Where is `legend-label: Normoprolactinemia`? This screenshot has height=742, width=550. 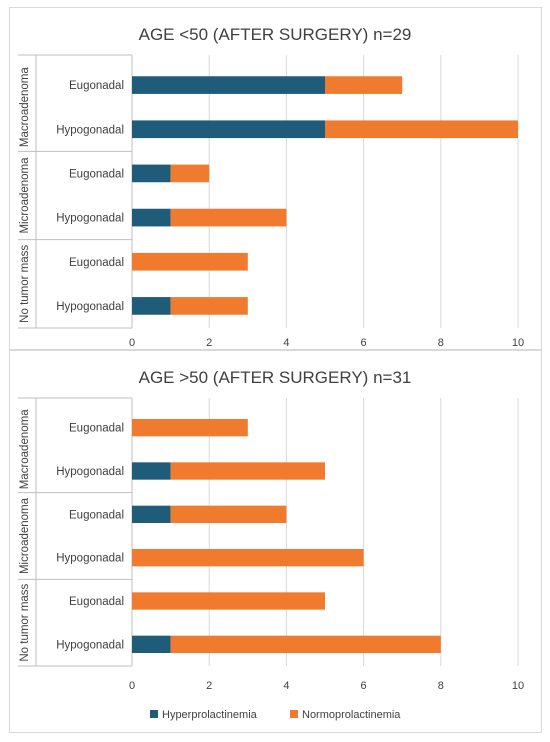
legend-label: Normoprolactinemia is located at coordinates (351, 715).